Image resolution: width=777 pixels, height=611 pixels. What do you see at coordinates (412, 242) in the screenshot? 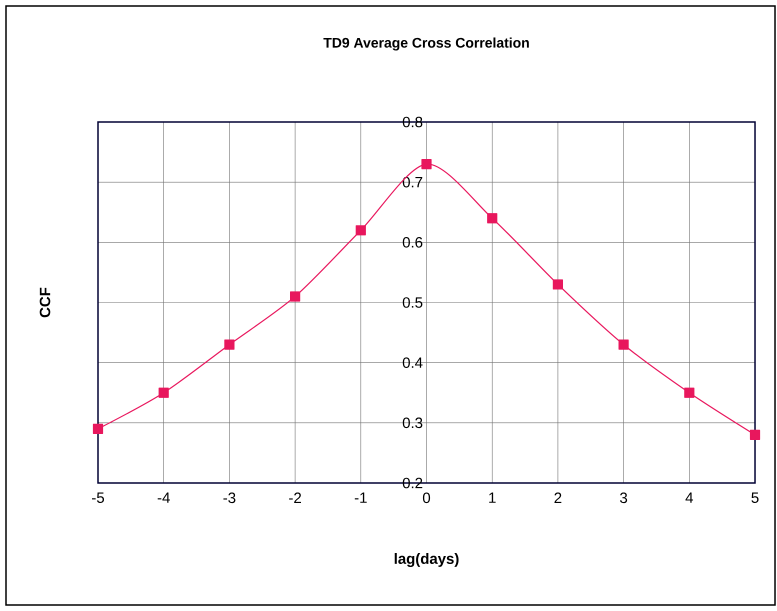
I see `y-tick-label: 0.6` at bounding box center [412, 242].